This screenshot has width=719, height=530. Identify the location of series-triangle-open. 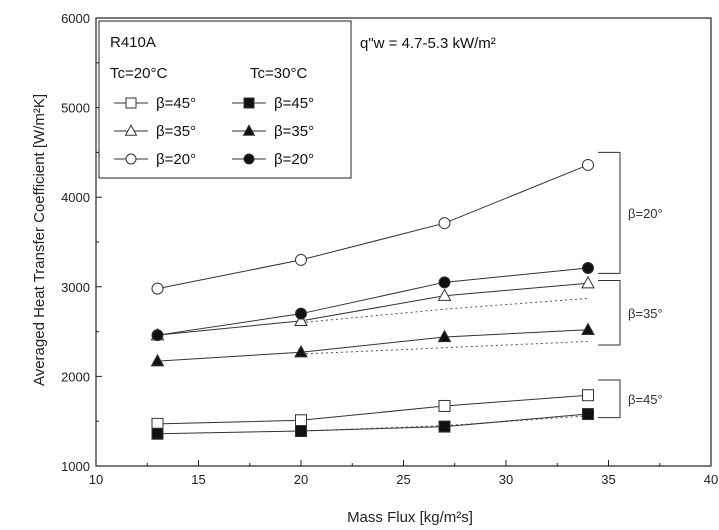
(372, 308).